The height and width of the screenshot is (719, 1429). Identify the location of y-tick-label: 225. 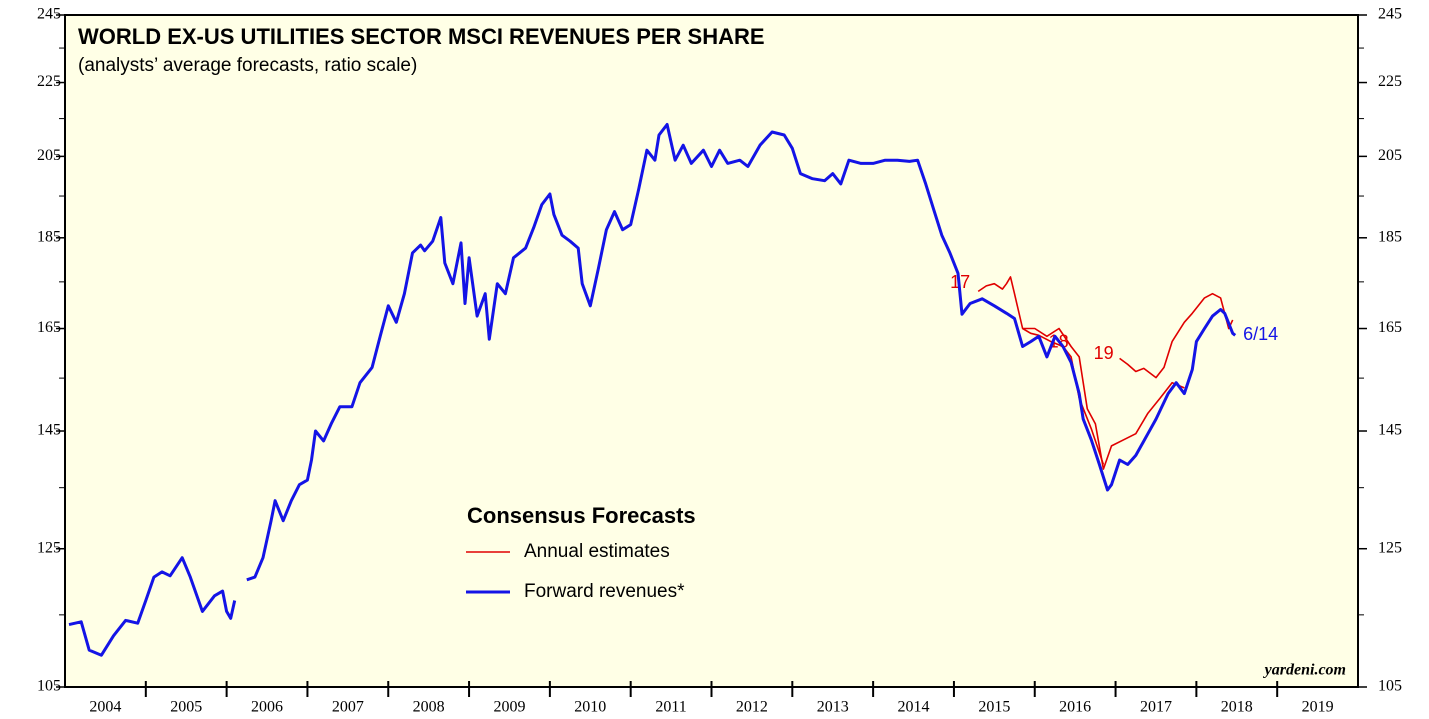
(49, 81).